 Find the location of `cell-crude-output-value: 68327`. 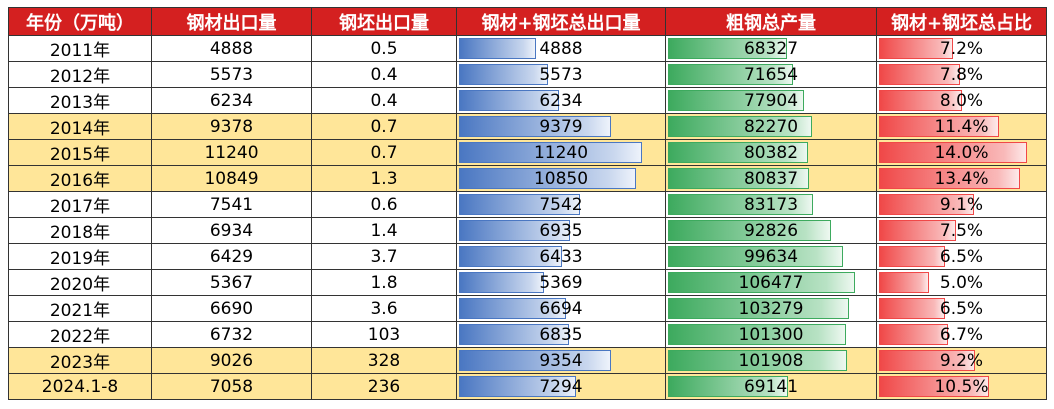

cell-crude-output-value: 68327 is located at coordinates (771, 48).